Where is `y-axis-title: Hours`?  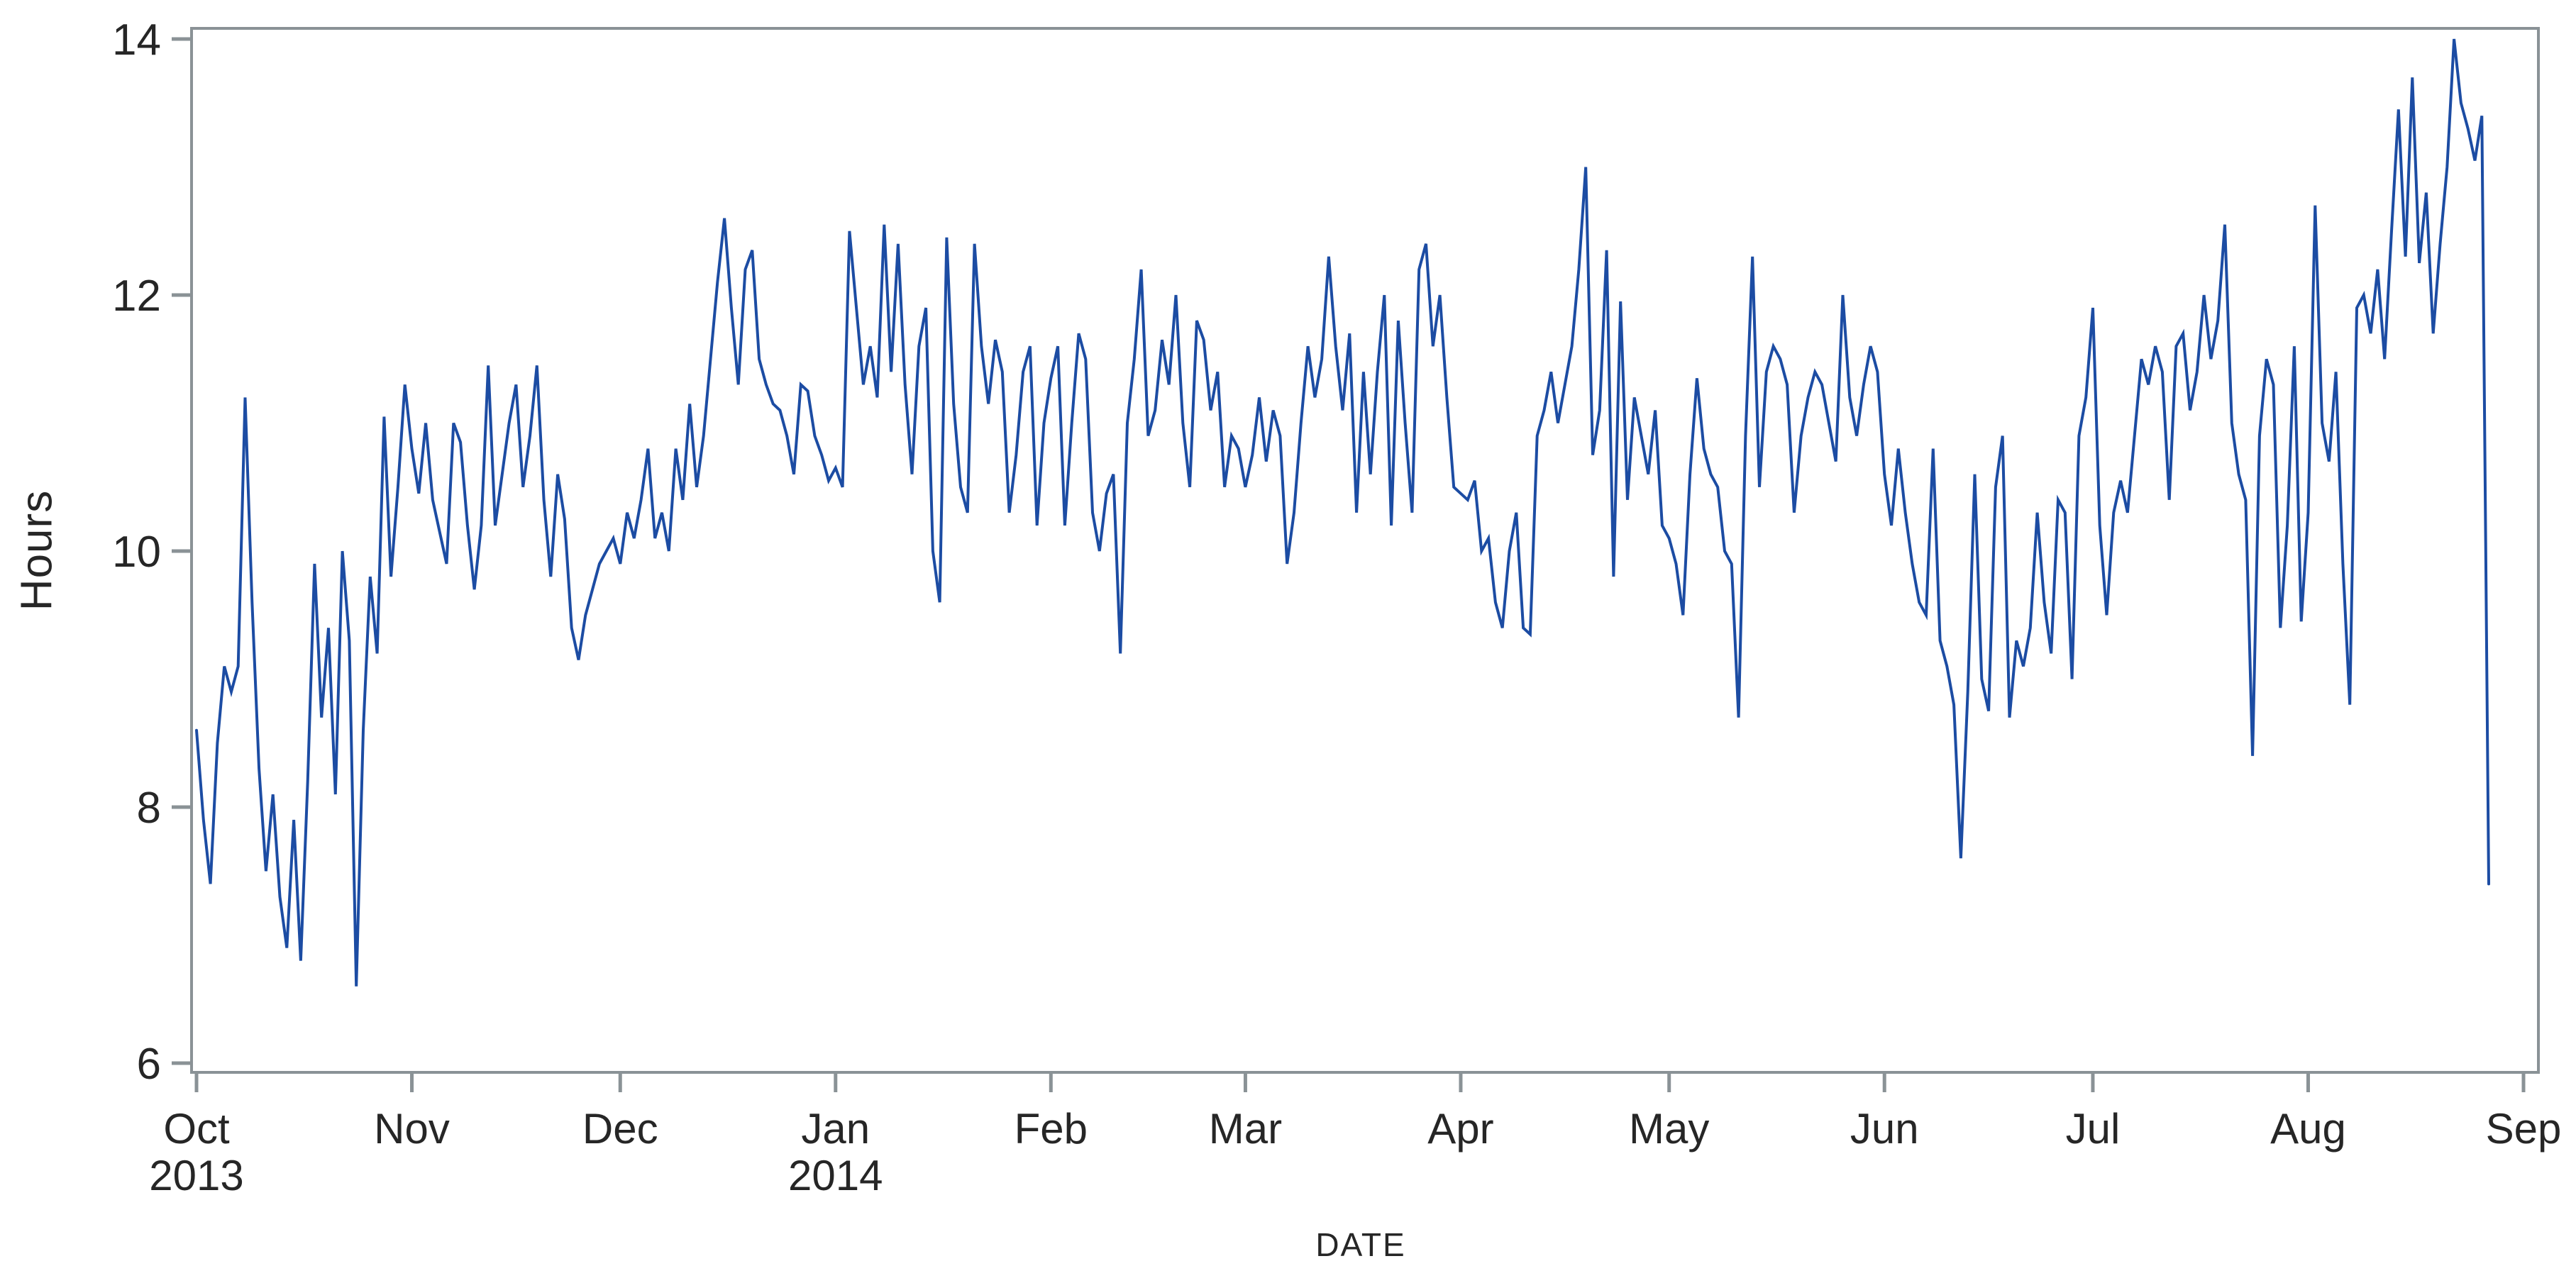 y-axis-title: Hours is located at coordinates (37, 550).